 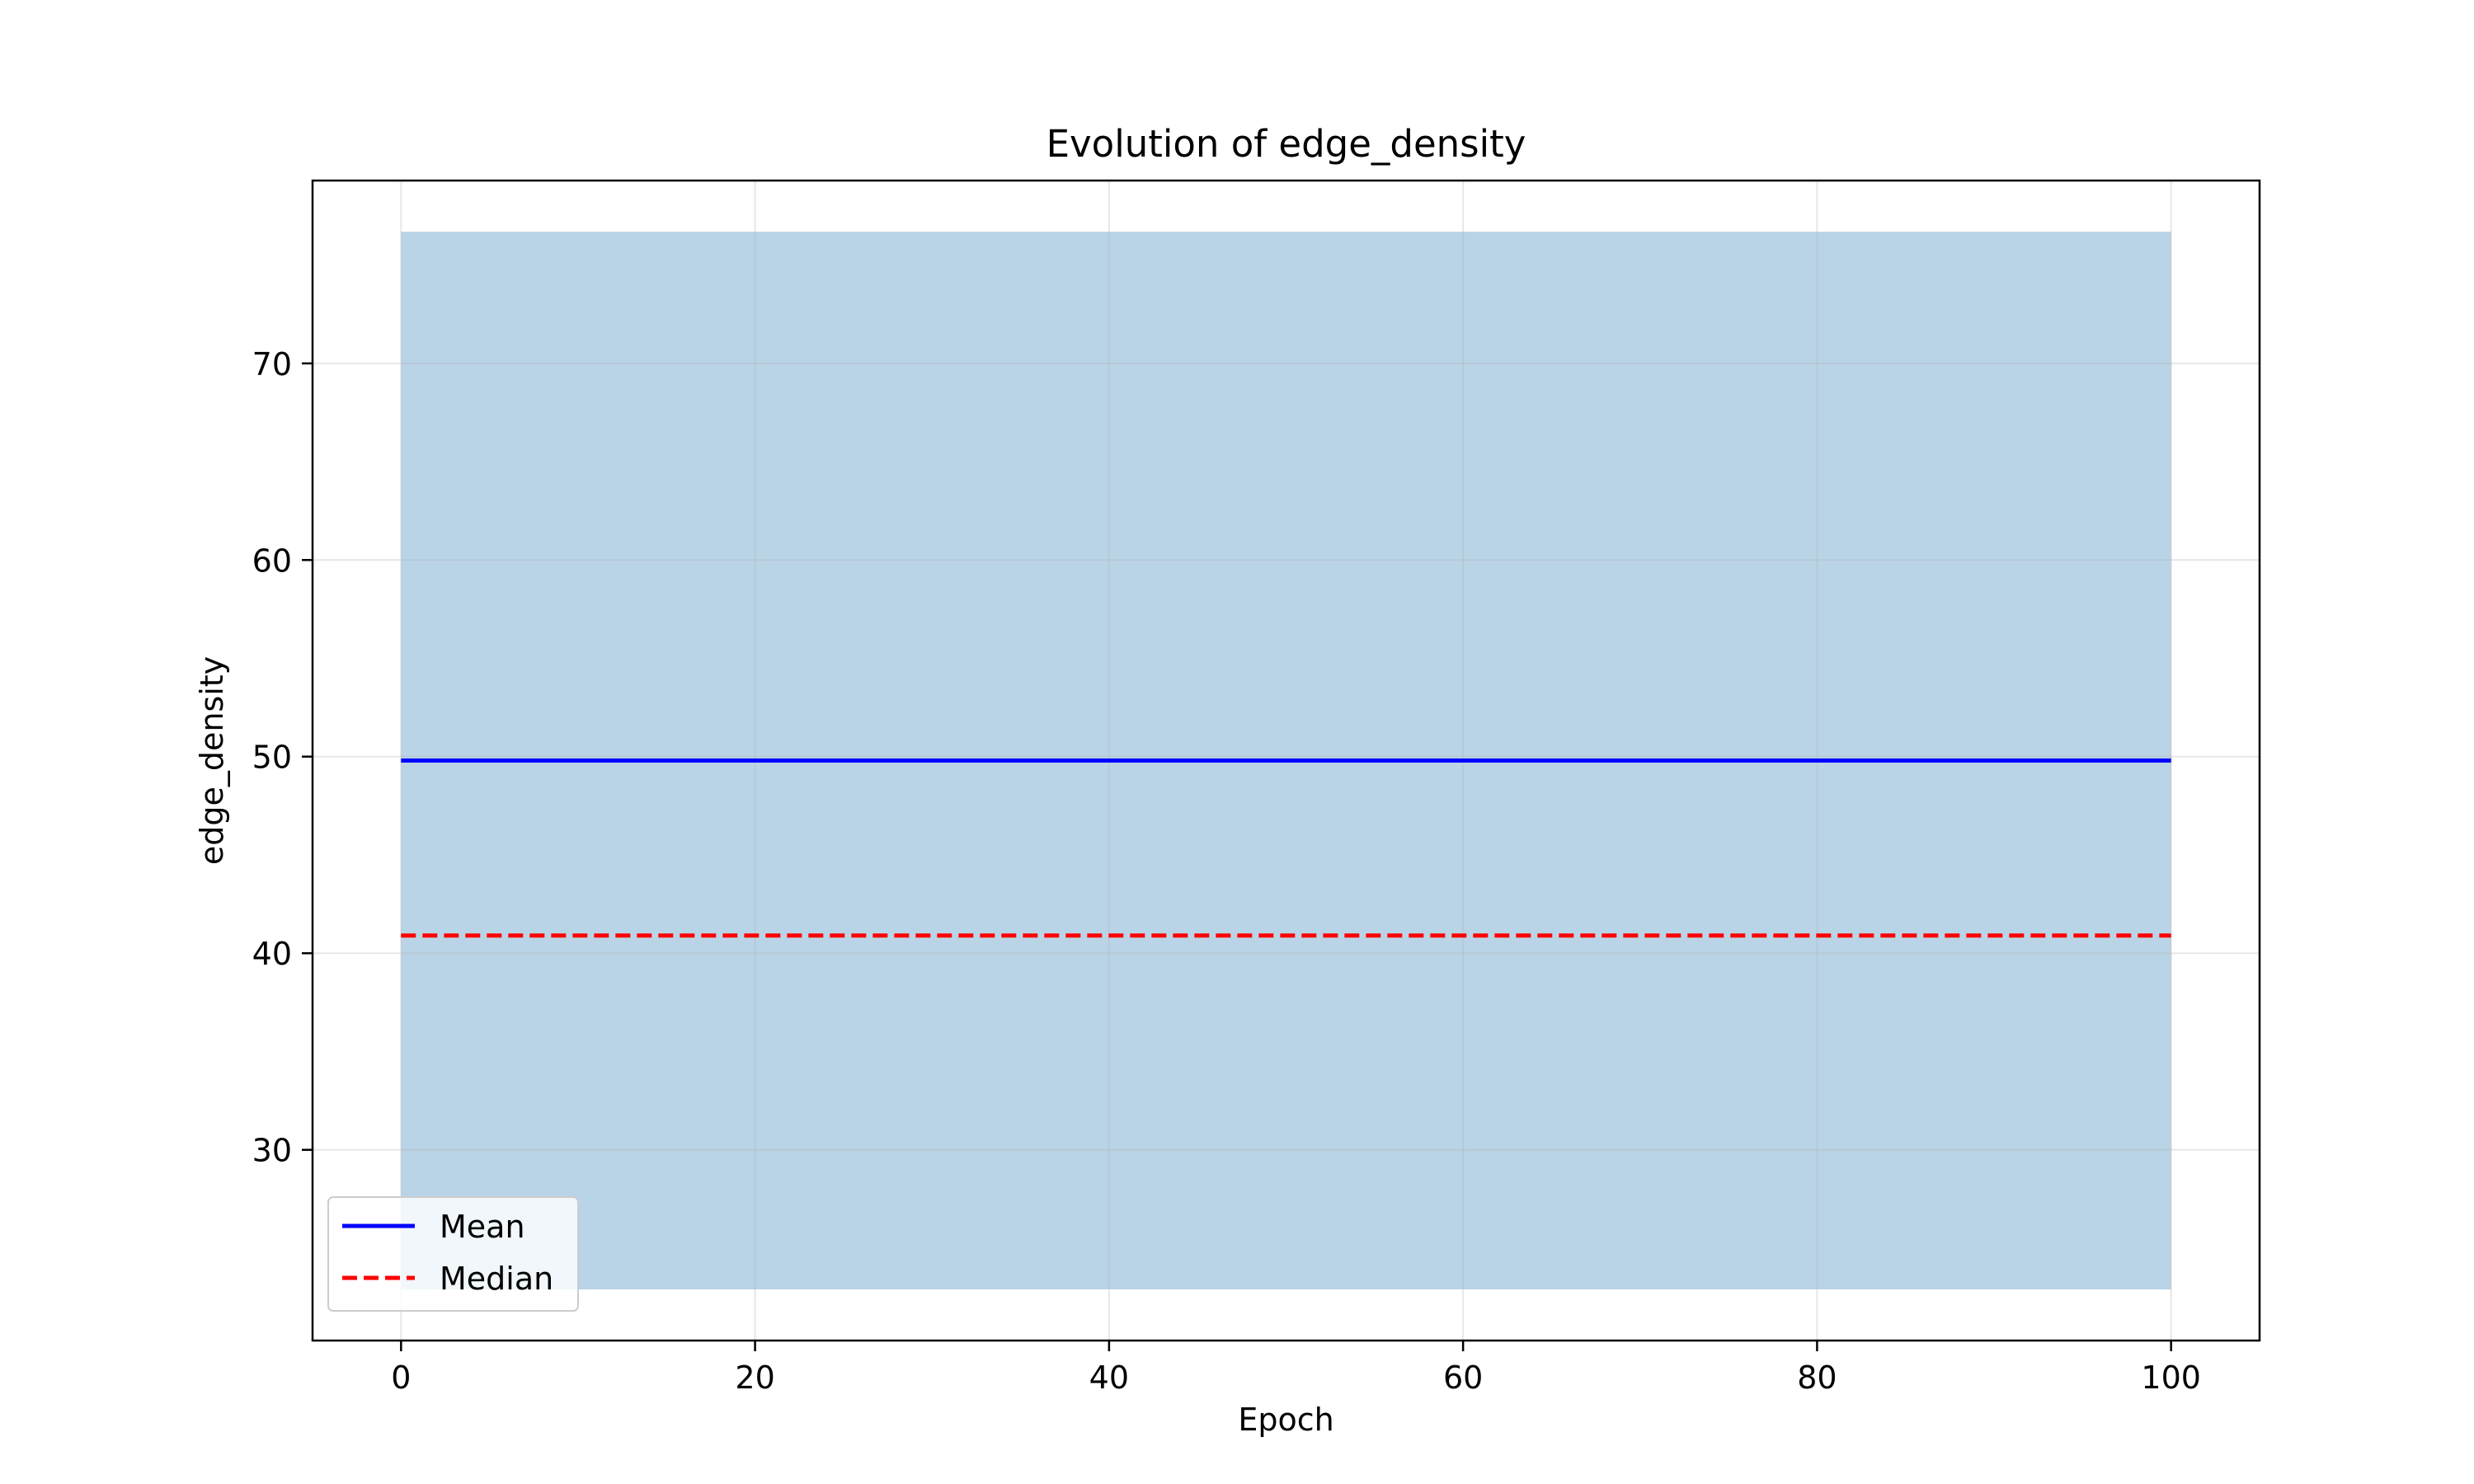 I want to click on y-tick-label: 40, so click(x=272, y=954).